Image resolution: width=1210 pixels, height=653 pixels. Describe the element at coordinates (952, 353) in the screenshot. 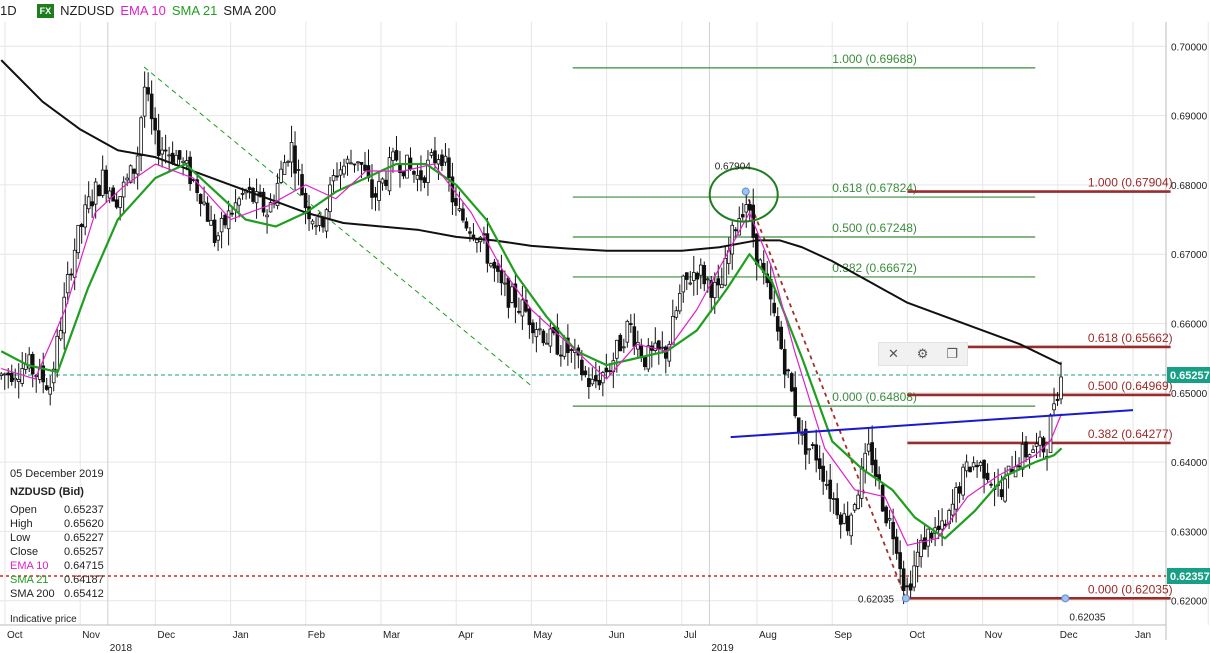

I see `copy-icon: ❐` at that location.